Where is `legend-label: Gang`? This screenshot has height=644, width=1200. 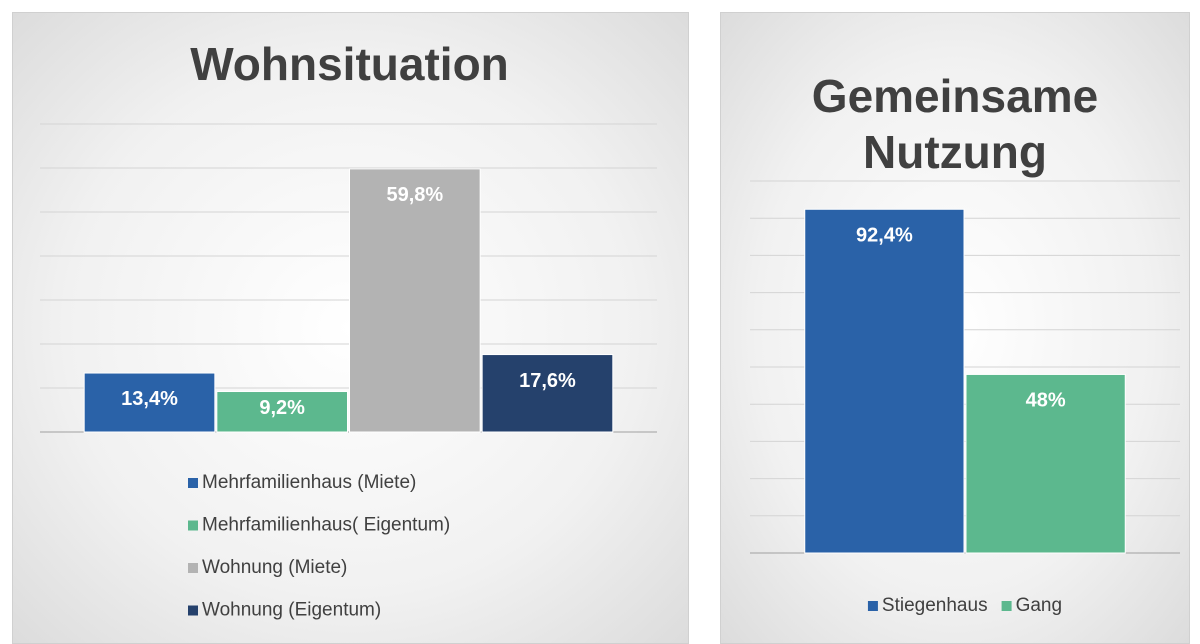
legend-label: Gang is located at coordinates (1039, 605).